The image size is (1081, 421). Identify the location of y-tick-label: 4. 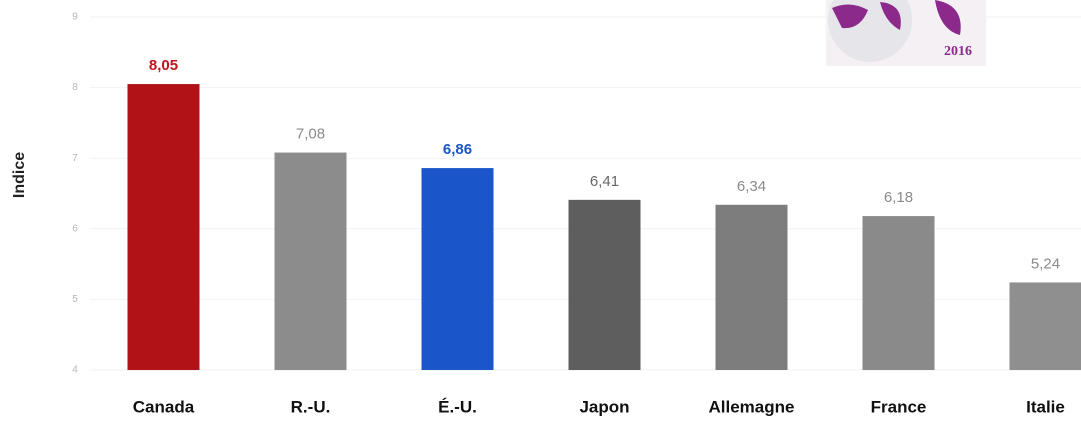
(75, 370).